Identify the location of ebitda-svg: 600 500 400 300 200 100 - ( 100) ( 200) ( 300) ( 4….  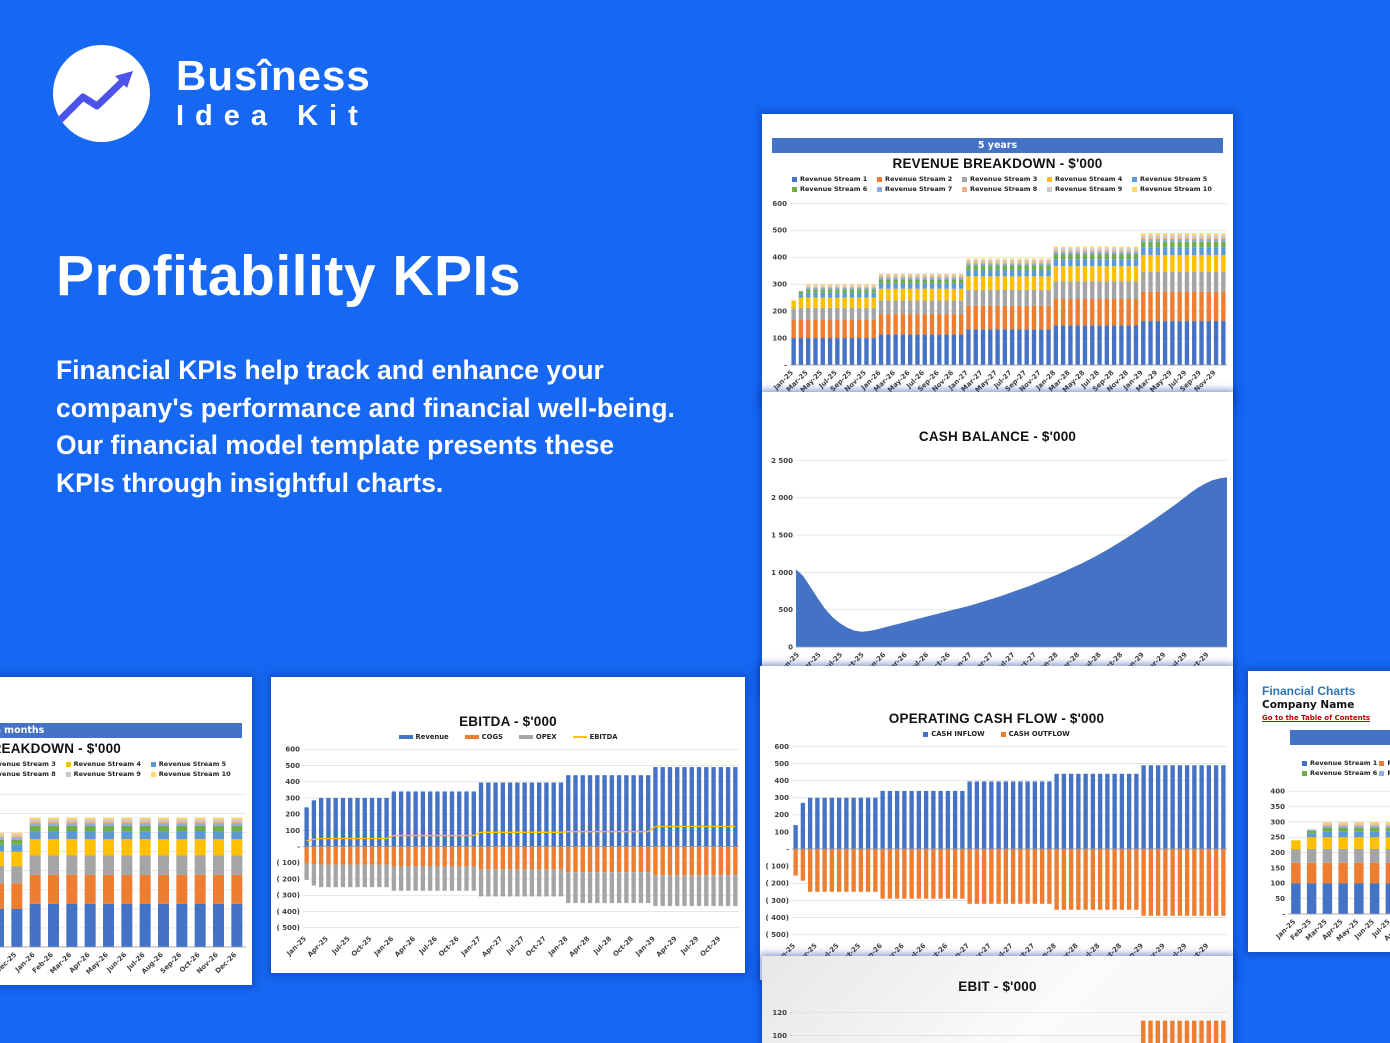
(508, 852).